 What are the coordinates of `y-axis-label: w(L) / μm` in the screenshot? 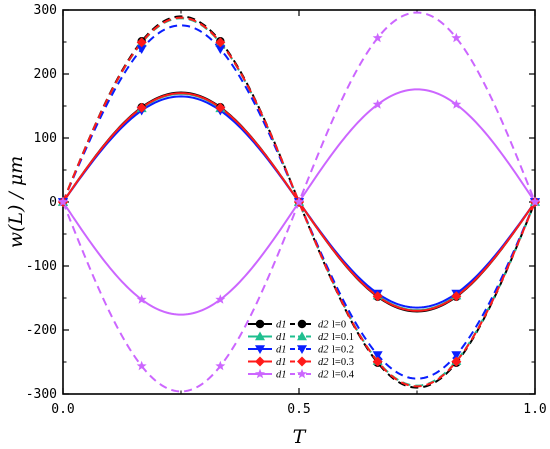 It's located at (16, 202).